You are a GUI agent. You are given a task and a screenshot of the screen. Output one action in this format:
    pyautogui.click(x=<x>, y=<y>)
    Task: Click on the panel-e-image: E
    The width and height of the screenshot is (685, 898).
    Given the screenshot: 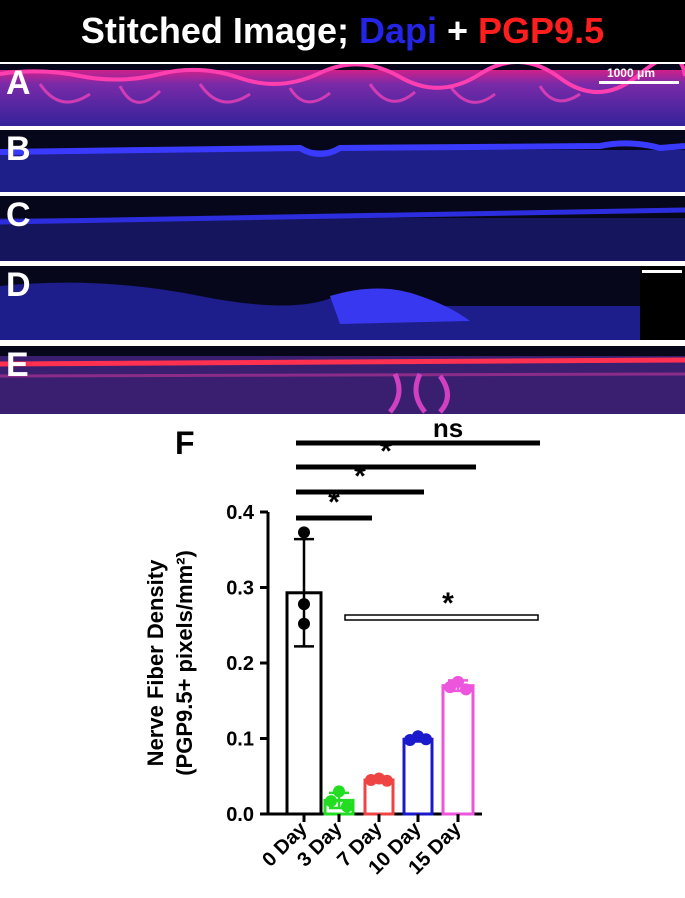 What is the action you would take?
    pyautogui.click(x=342, y=380)
    